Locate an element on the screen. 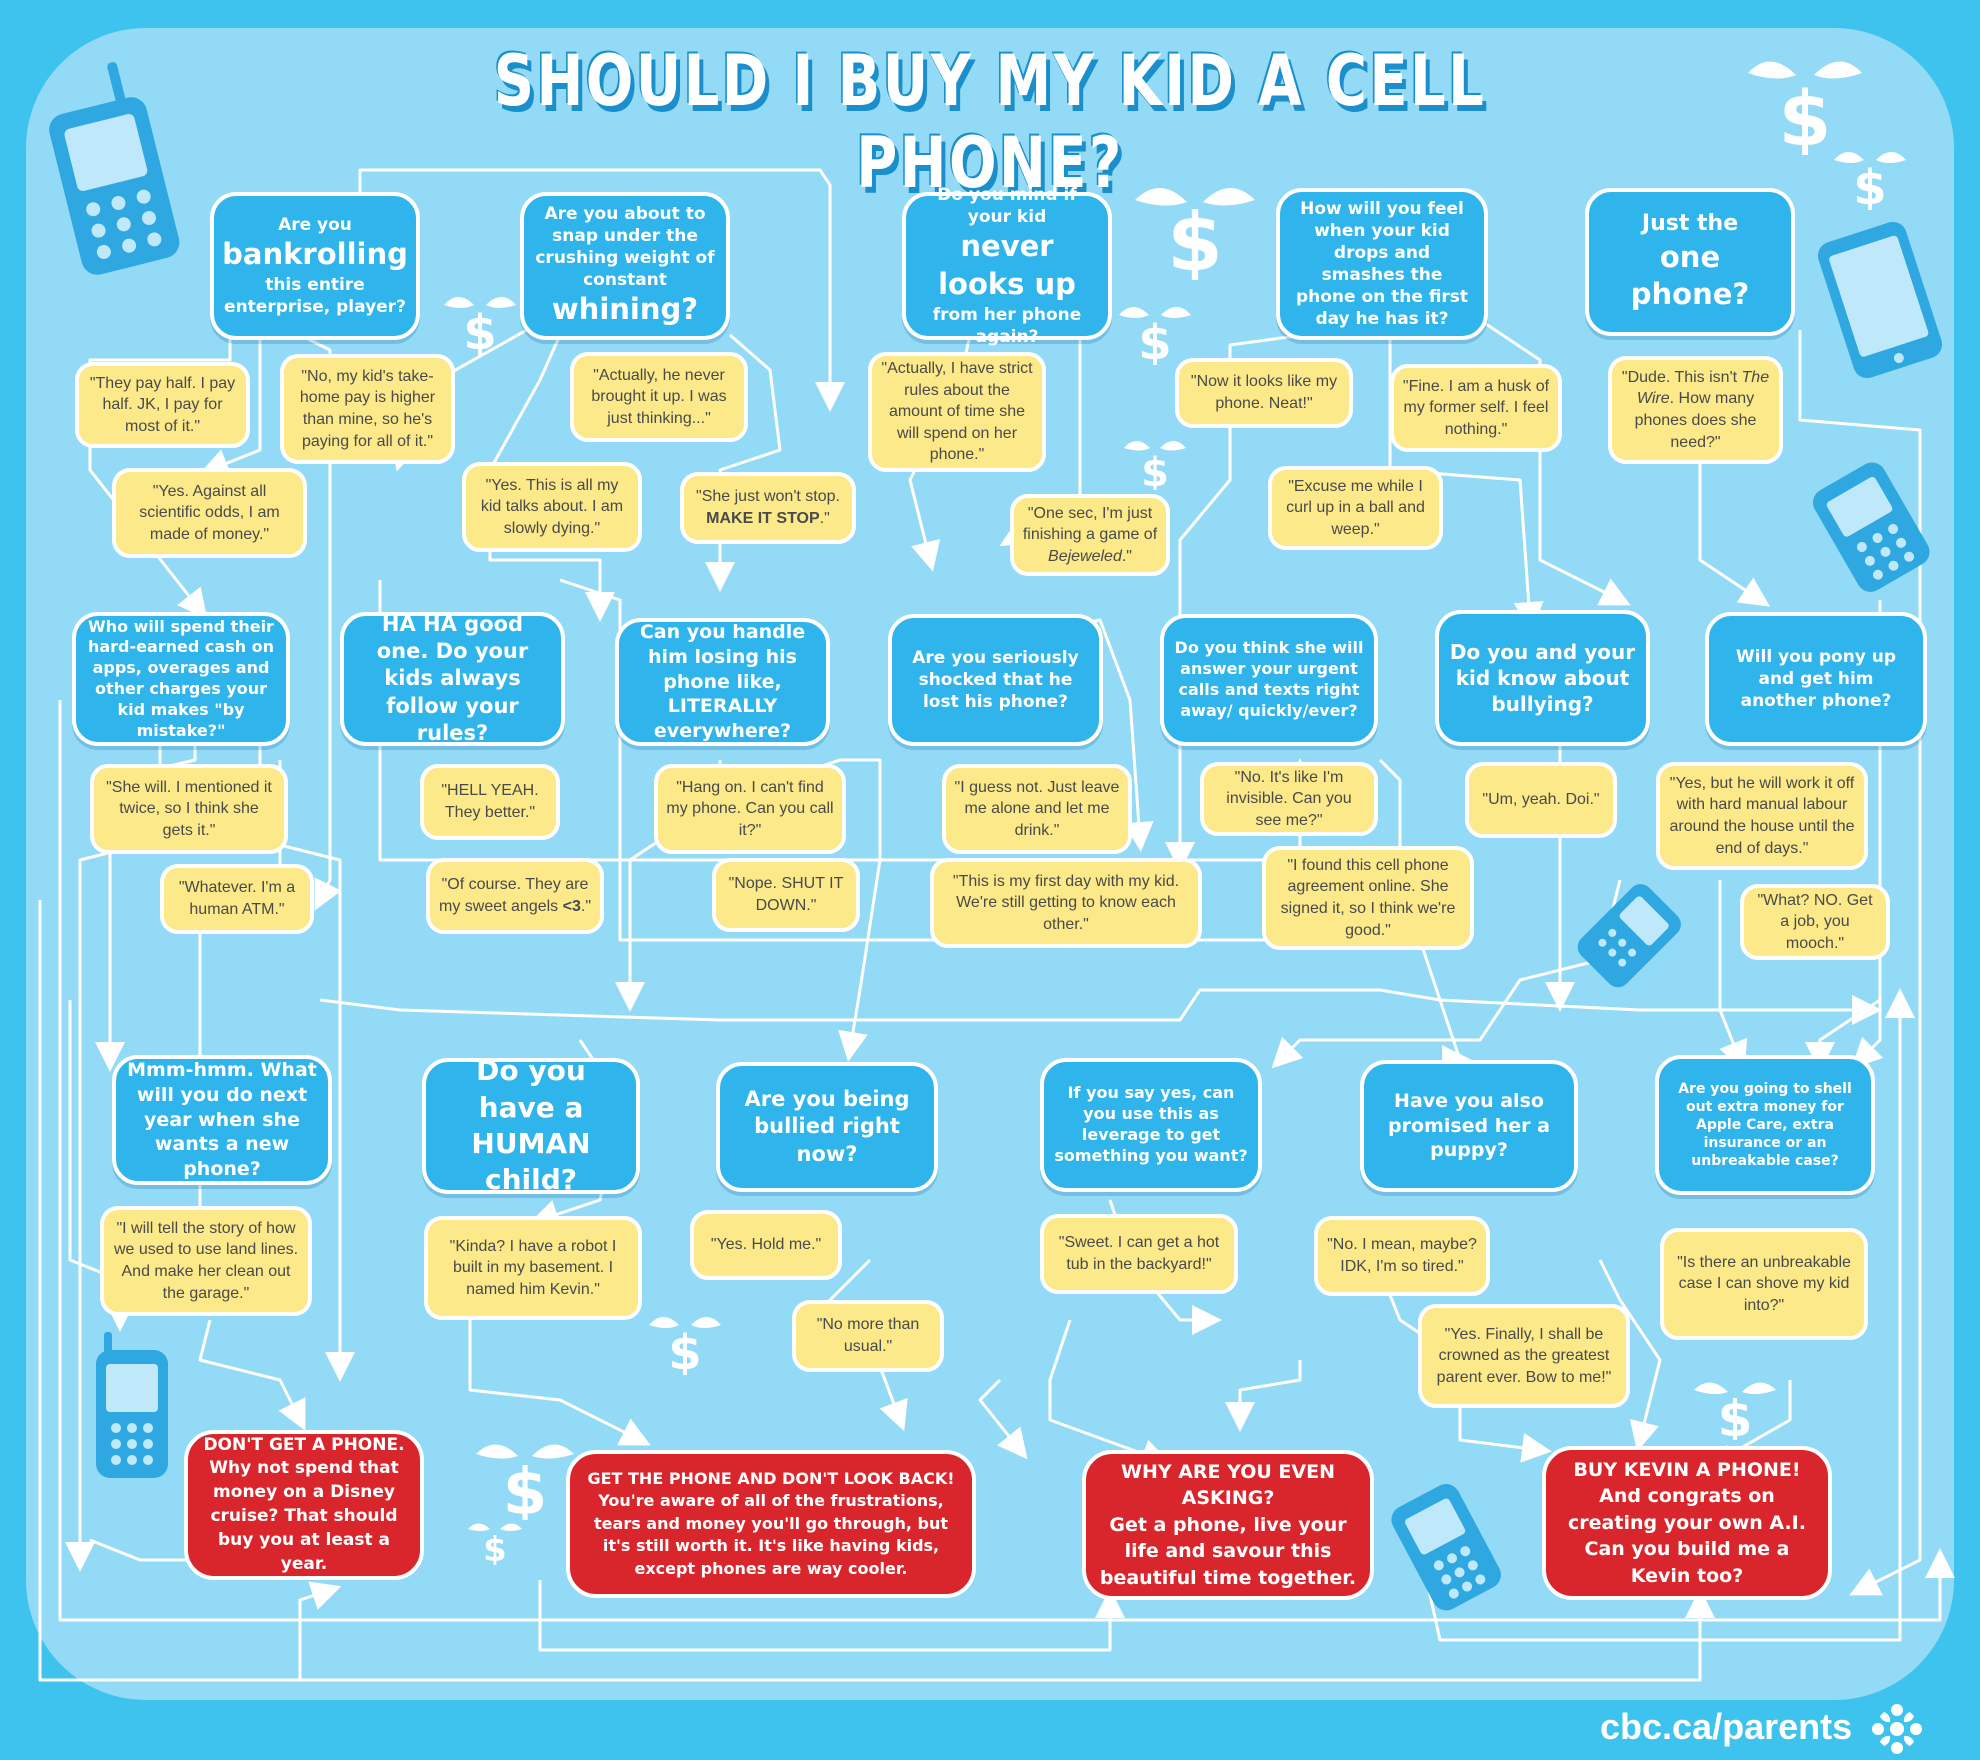 The width and height of the screenshot is (1980, 1760). question-puppy: Have you also promised her a puppy? is located at coordinates (1469, 1126).